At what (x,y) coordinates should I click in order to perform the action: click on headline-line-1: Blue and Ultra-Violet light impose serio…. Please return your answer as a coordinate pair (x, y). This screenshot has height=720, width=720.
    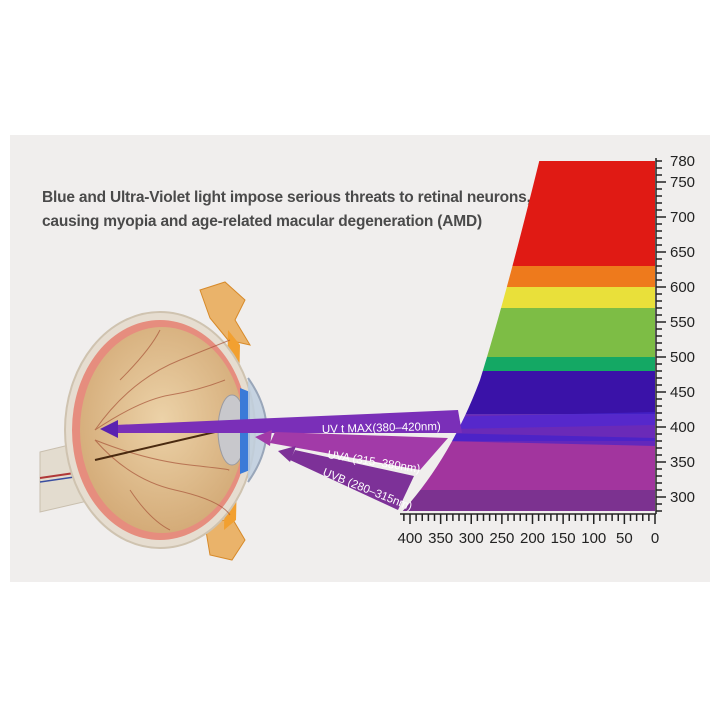
    Looking at the image, I should click on (286, 197).